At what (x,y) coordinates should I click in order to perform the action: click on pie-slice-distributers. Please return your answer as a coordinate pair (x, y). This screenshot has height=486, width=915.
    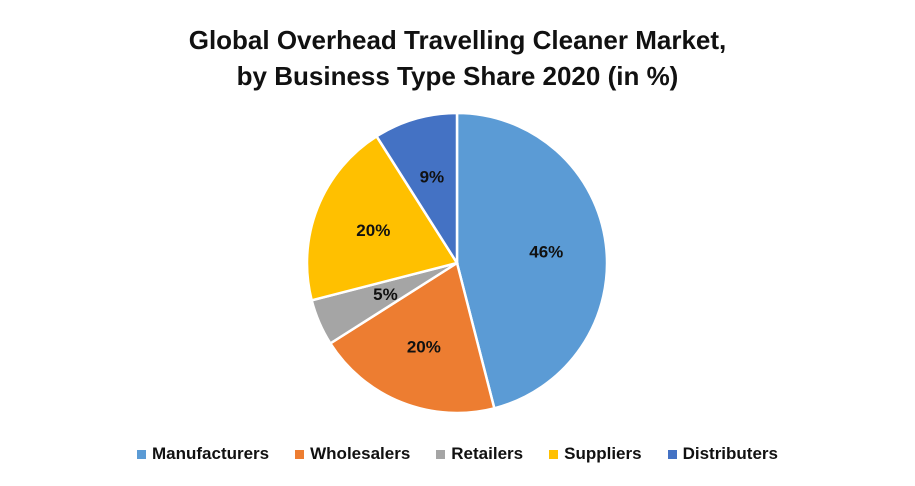
    Looking at the image, I should click on (416, 189).